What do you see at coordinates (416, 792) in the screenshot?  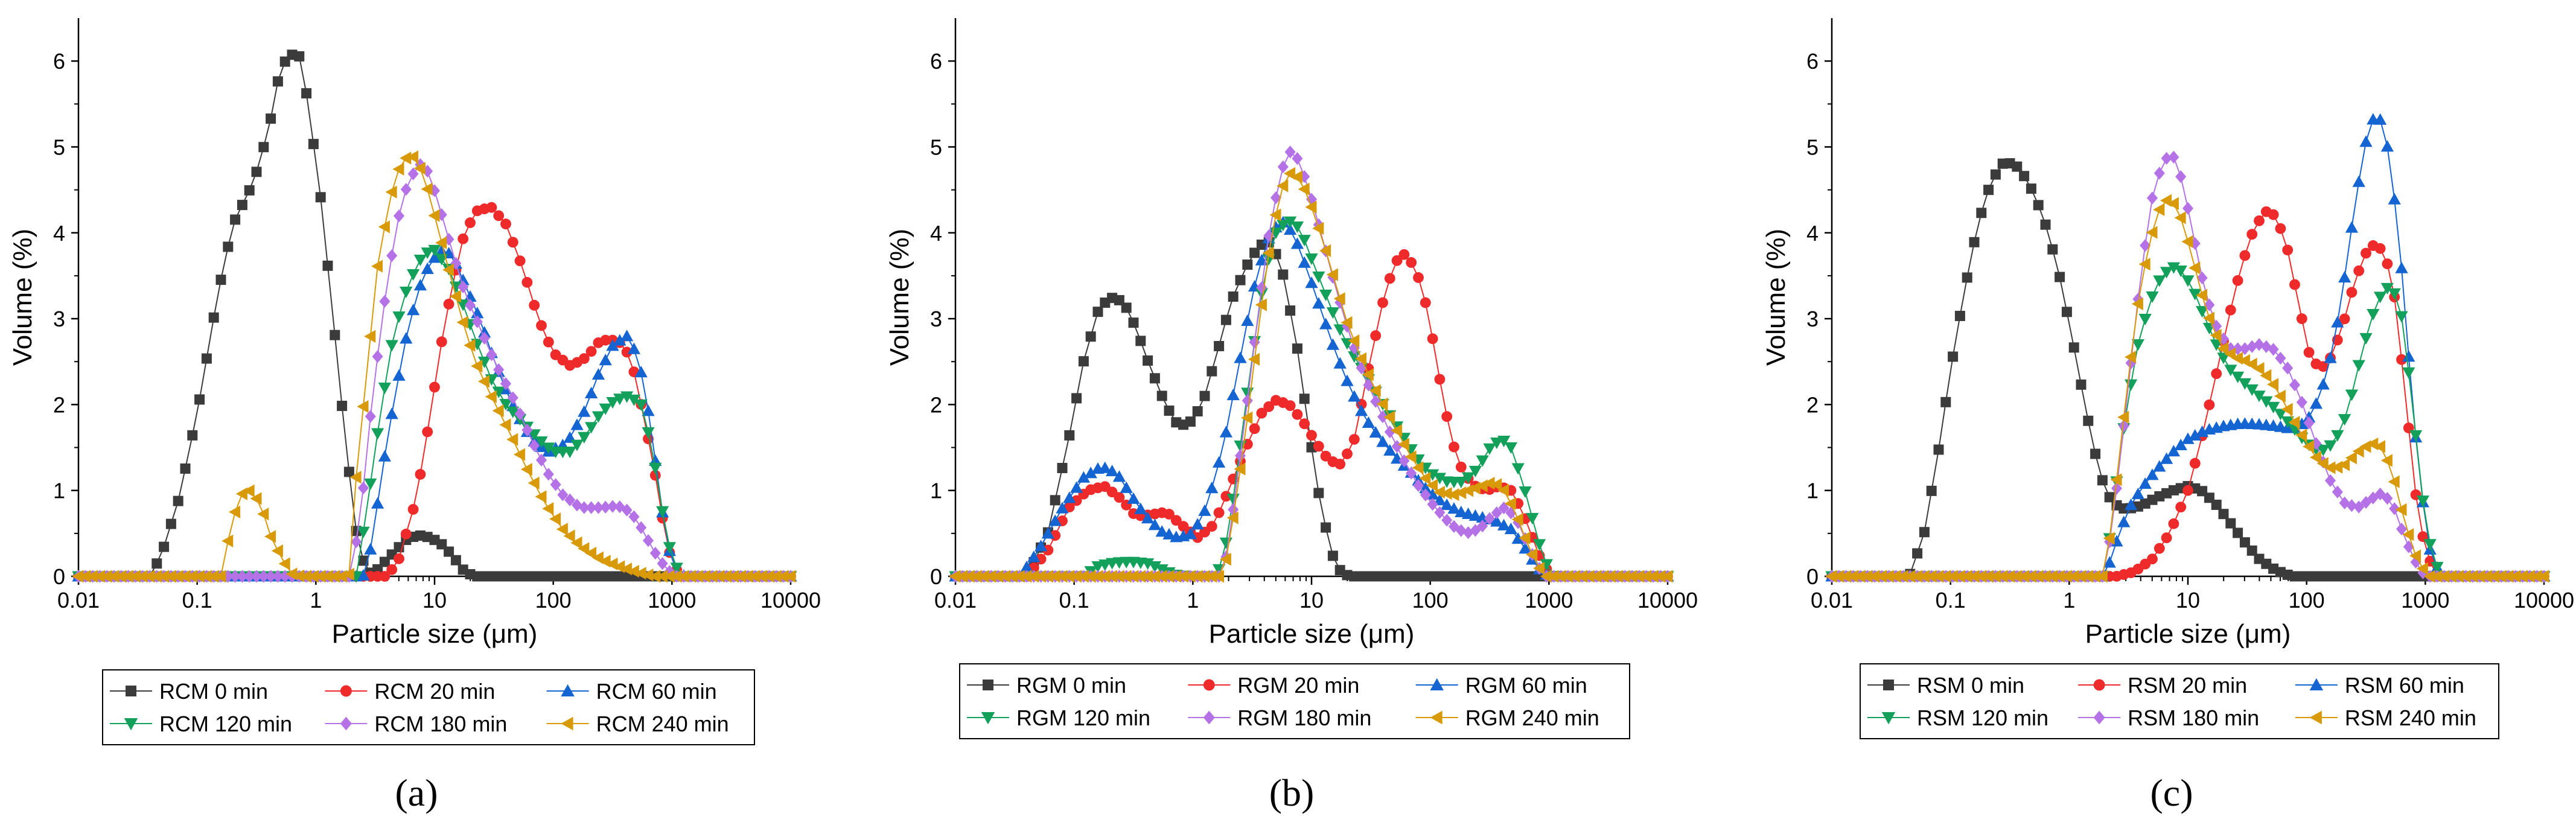 I see `panel-label: (a)` at bounding box center [416, 792].